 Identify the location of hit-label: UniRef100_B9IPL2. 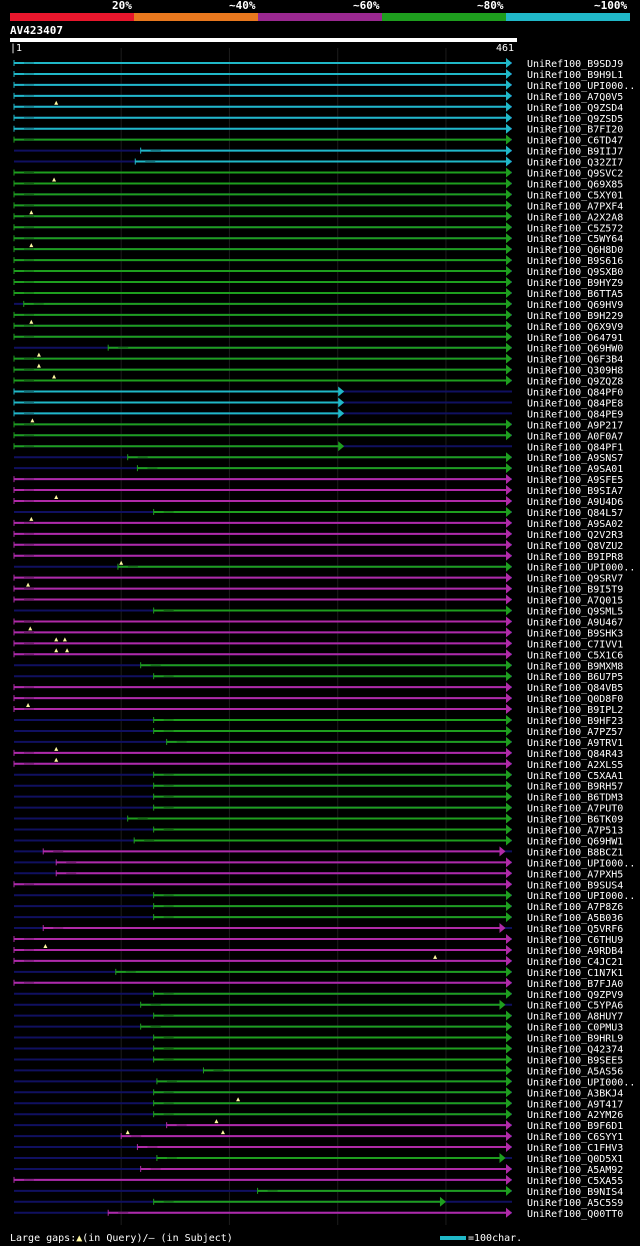
(575, 710).